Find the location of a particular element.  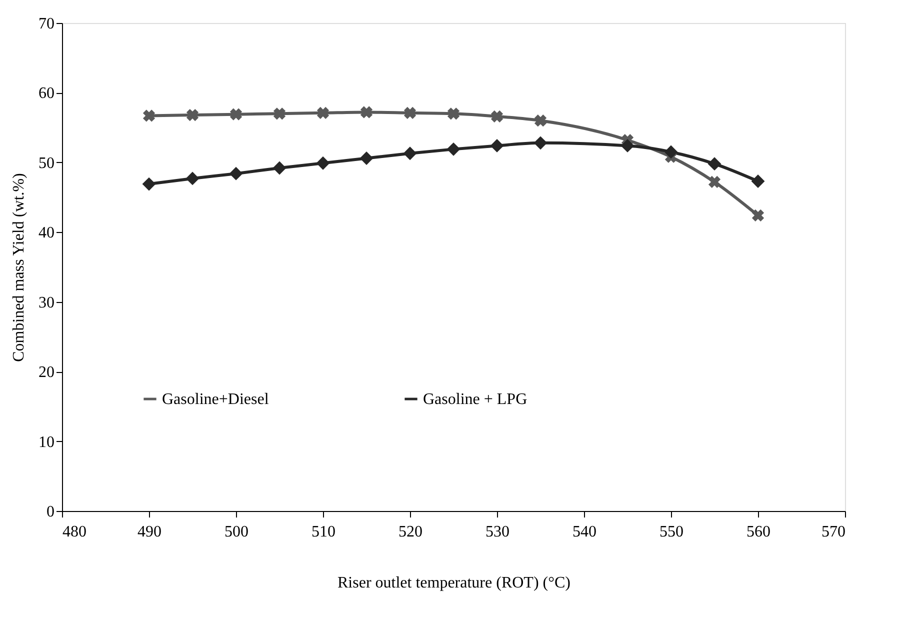

legend-label: Gasoline + LPG is located at coordinates (475, 399).